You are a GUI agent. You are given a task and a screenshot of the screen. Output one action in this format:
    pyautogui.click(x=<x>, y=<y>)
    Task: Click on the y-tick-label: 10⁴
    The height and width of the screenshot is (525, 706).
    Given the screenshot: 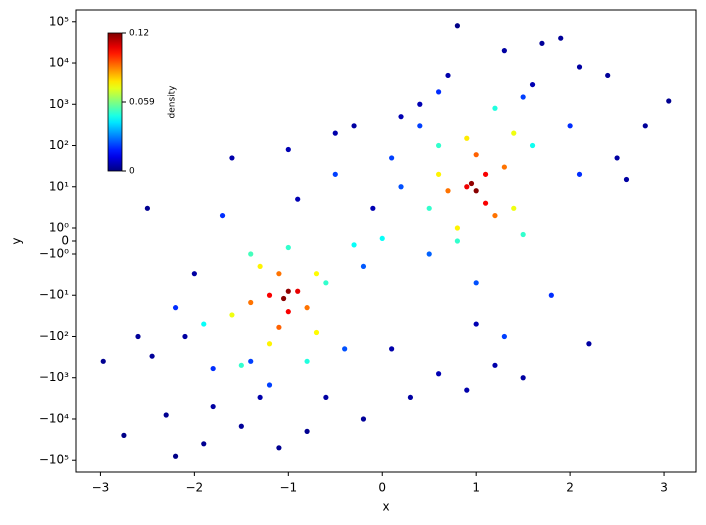 What is the action you would take?
    pyautogui.click(x=59, y=63)
    